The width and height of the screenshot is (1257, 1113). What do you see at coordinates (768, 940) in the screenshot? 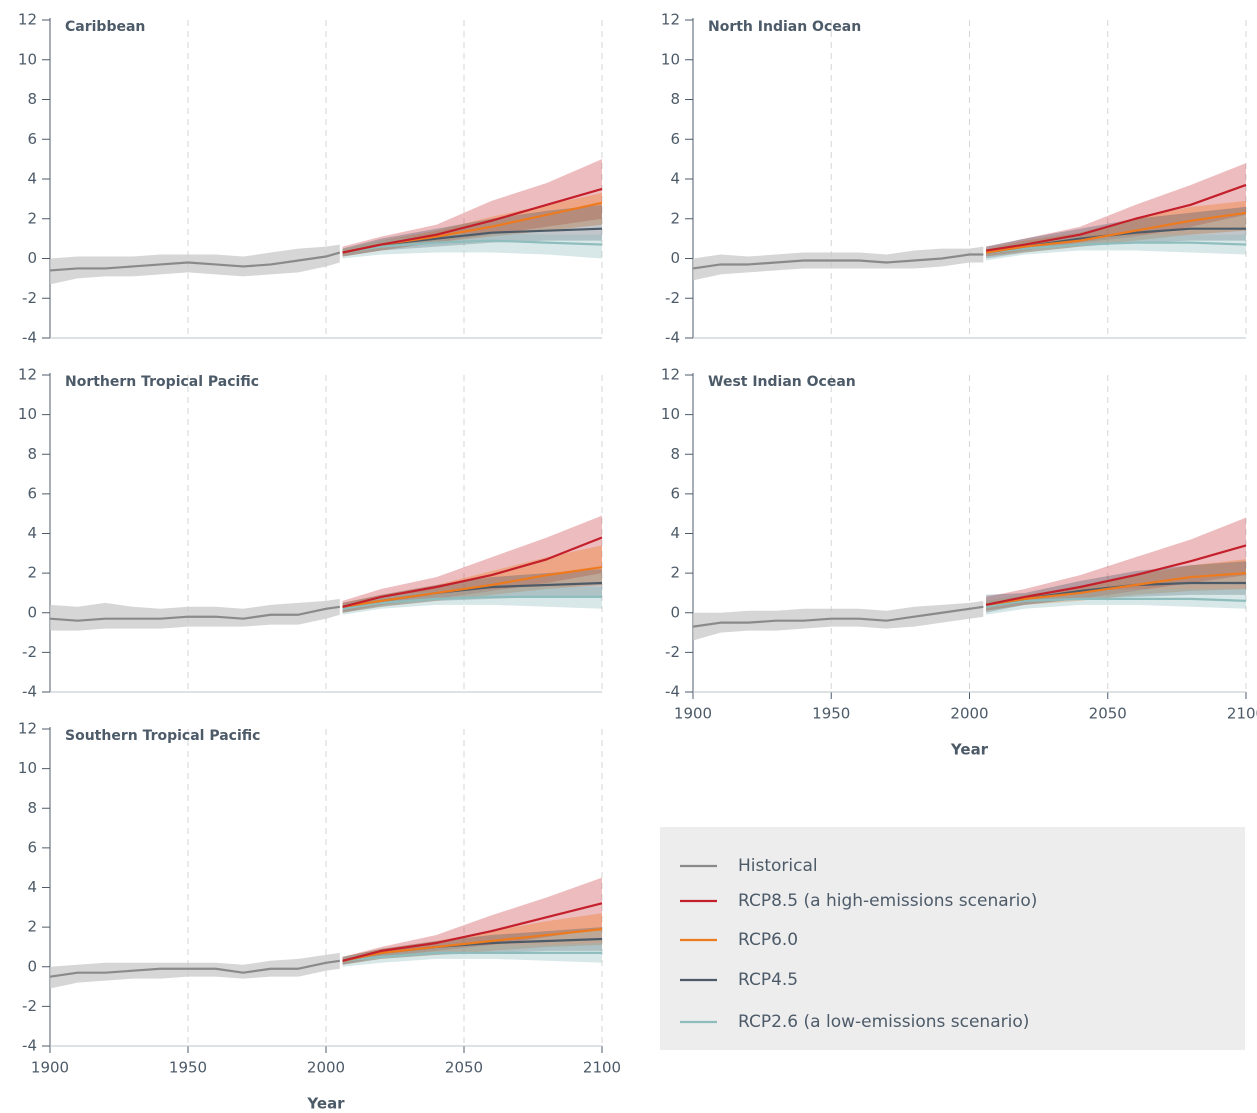
I see `legend-label: RCP6.0` at bounding box center [768, 940].